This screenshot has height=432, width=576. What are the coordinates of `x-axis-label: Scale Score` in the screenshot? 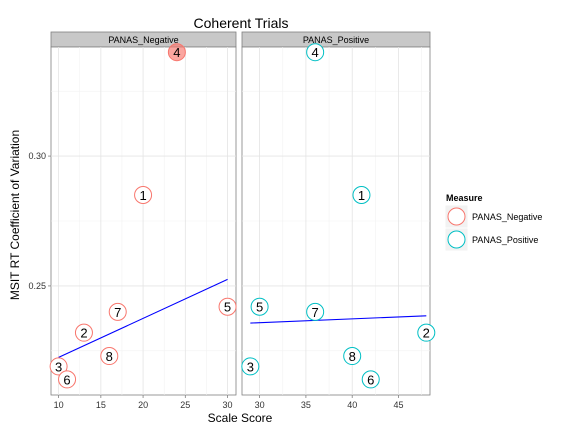 It's located at (240, 418).